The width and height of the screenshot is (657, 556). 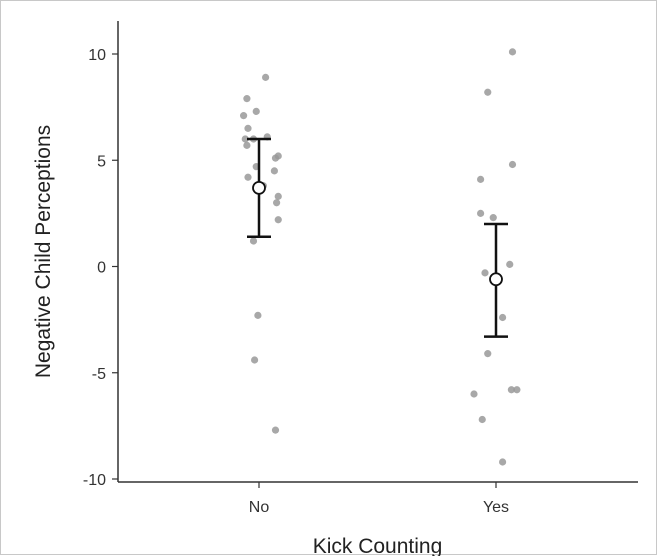 What do you see at coordinates (94, 480) in the screenshot?
I see `y-tick-label: -10` at bounding box center [94, 480].